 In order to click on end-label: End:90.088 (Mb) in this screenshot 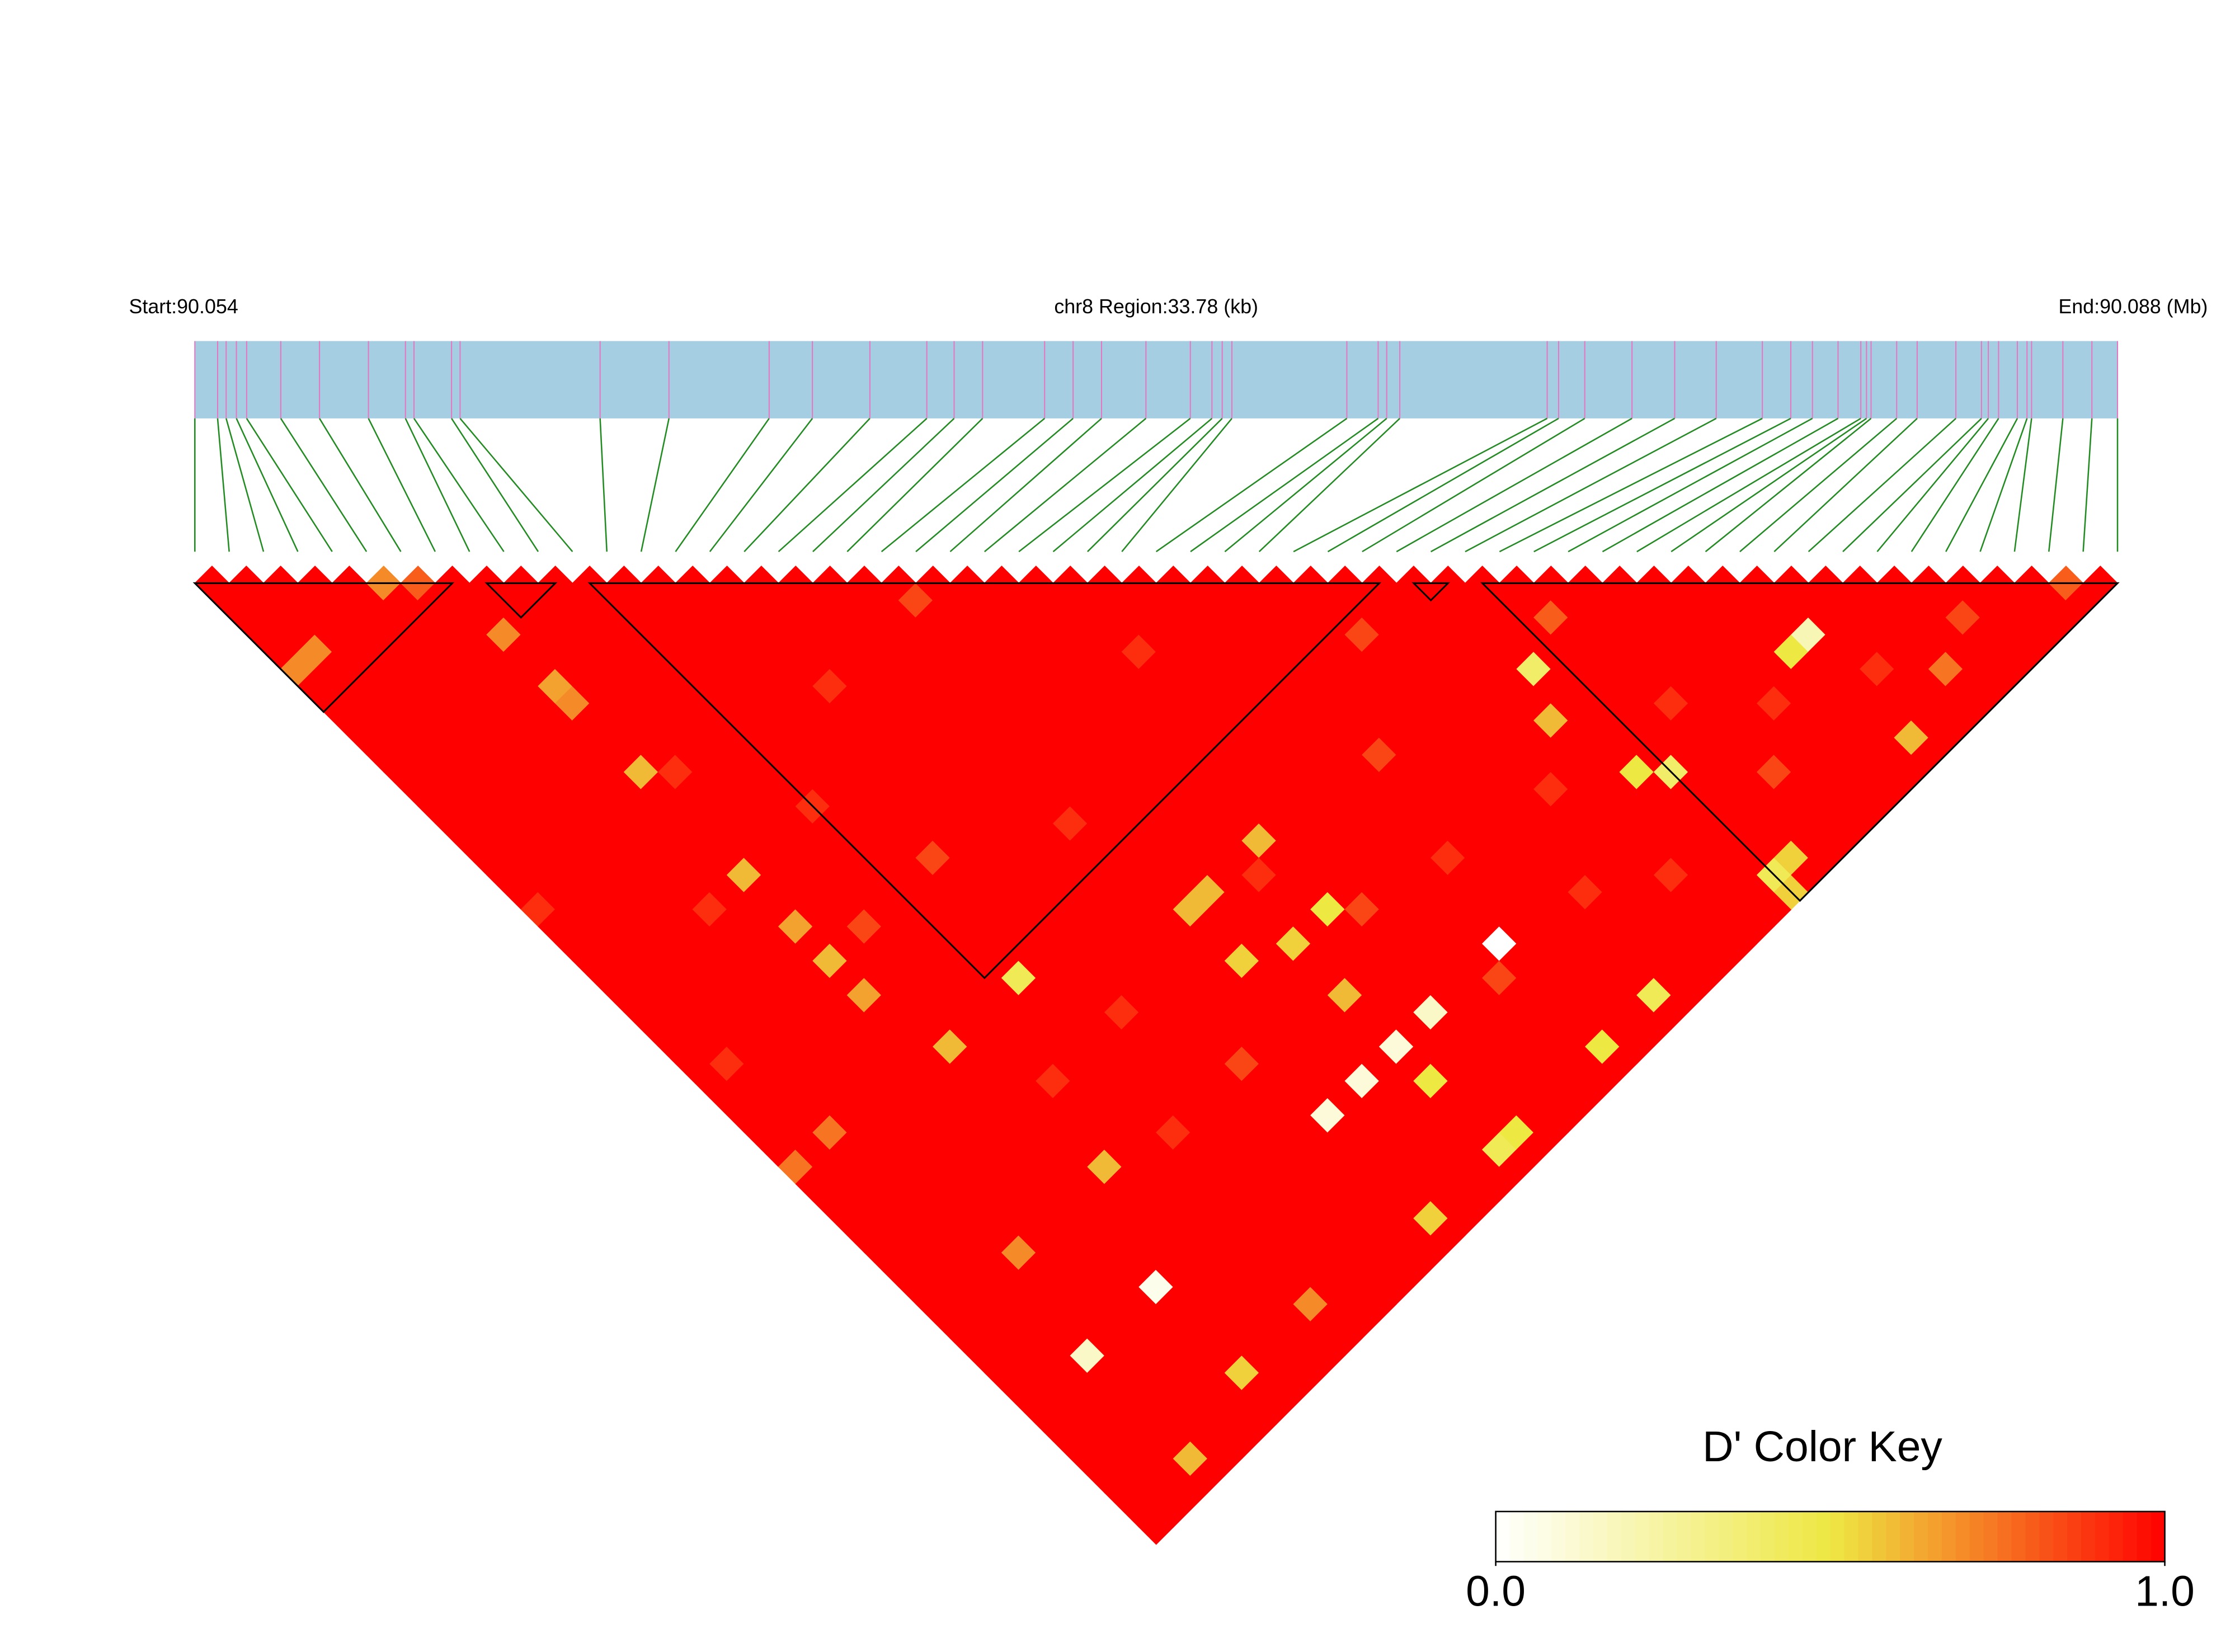, I will do `click(2133, 306)`.